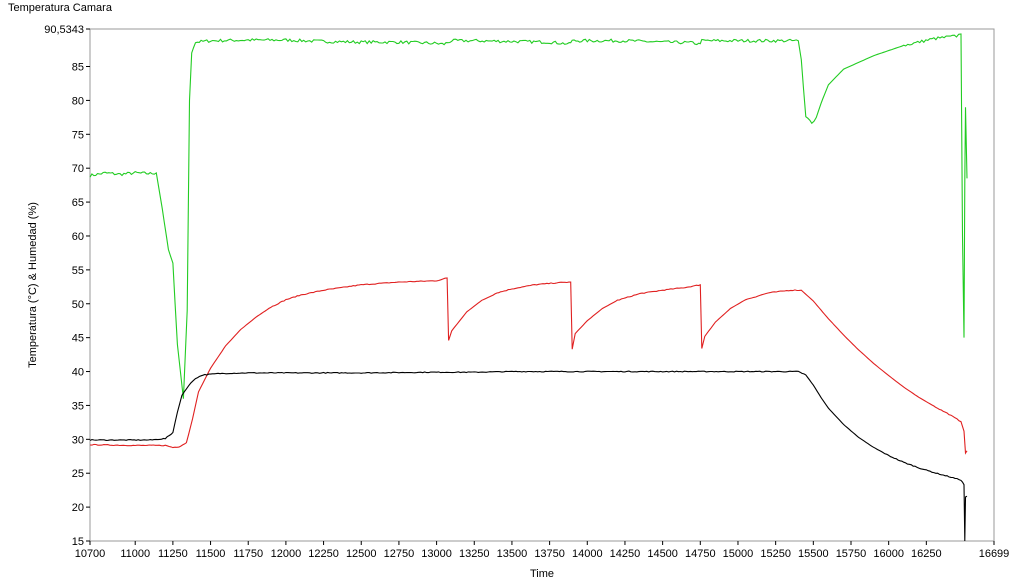 Image resolution: width=1032 pixels, height=583 pixels. What do you see at coordinates (67, 286) in the screenshot?
I see `y-axis: 15 20 25 30 35 40 45 50 55 60 65 70 75 80 85 90,5343` at bounding box center [67, 286].